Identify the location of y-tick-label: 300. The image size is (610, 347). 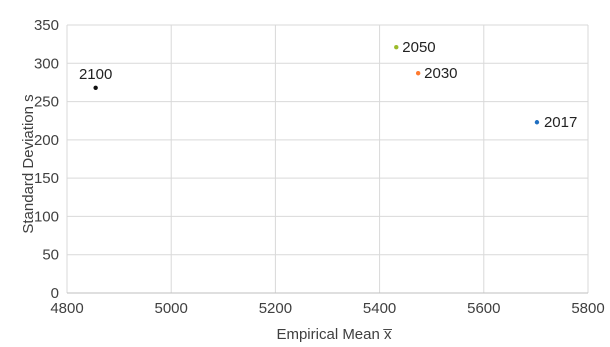
(46, 63).